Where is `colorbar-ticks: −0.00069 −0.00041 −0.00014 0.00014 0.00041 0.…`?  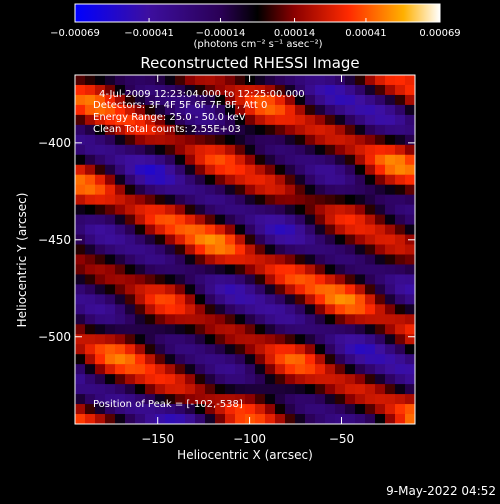 colorbar-ticks: −0.00069 −0.00041 −0.00014 0.00014 0.00041 0.… is located at coordinates (255, 28).